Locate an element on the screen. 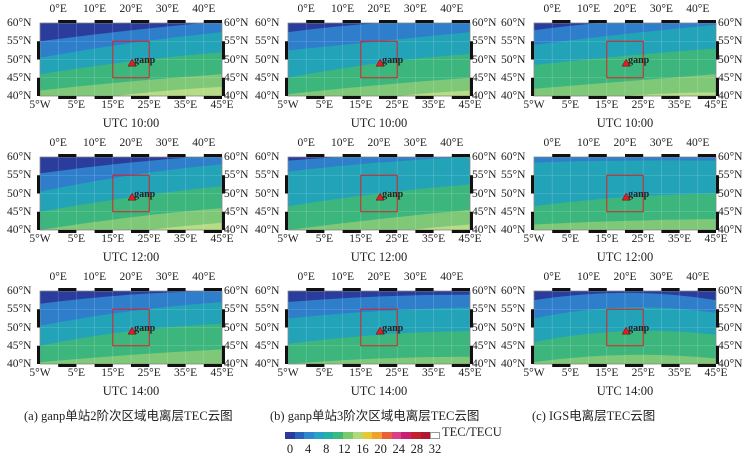  colorbar-tick: 32 is located at coordinates (435, 449).